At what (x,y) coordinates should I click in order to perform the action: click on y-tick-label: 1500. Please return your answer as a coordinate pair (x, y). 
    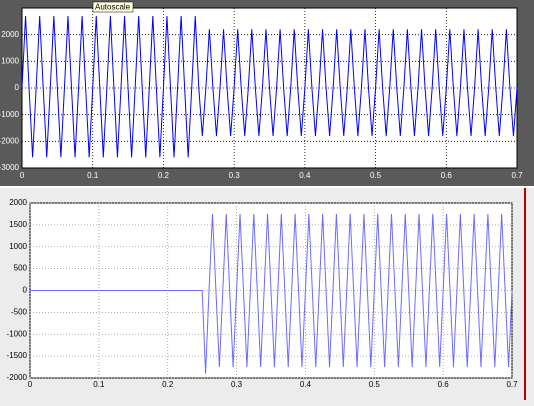
    Looking at the image, I should click on (18, 224).